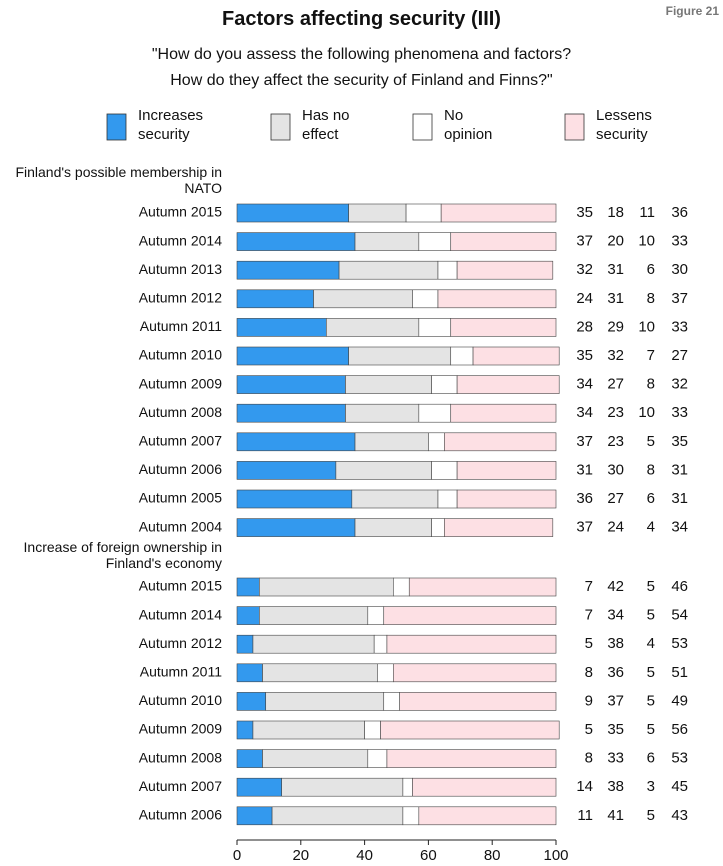 The height and width of the screenshot is (866, 723). What do you see at coordinates (615, 586) in the screenshot?
I see `value-label: 42` at bounding box center [615, 586].